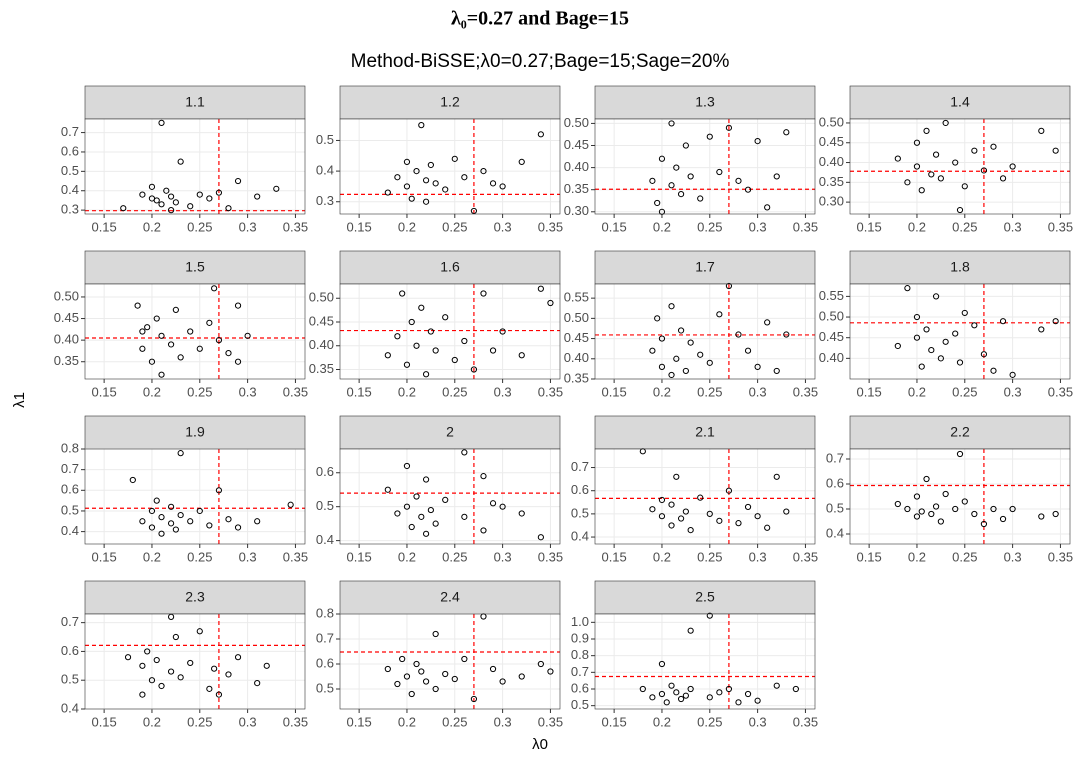  Describe the element at coordinates (960, 267) in the screenshot. I see `panel-title: 1.8` at that location.